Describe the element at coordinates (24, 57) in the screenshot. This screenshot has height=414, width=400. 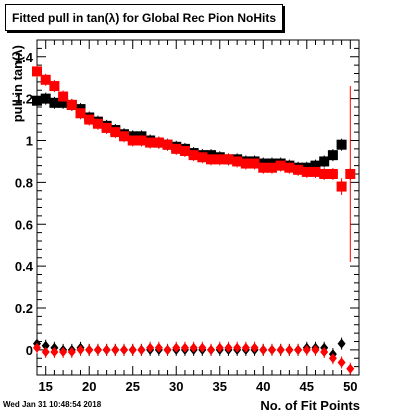
I see `y-tick-label: 1.4` at that location.